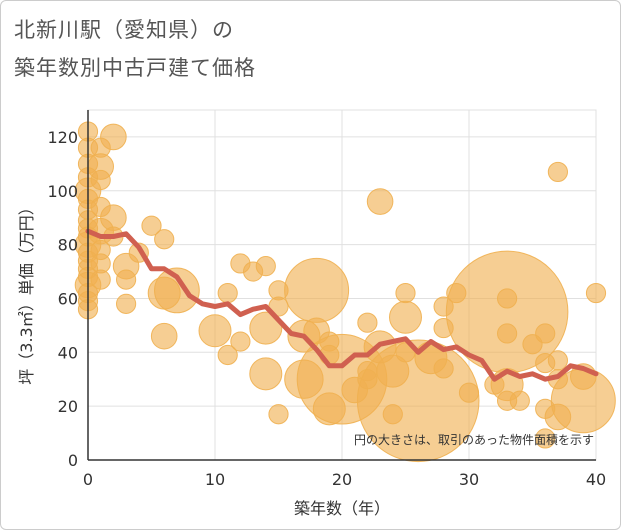 The width and height of the screenshot is (621, 530). What do you see at coordinates (124, 30) in the screenshot?
I see `chart-title-line1: 北新川駅（愛知県）の` at bounding box center [124, 30].